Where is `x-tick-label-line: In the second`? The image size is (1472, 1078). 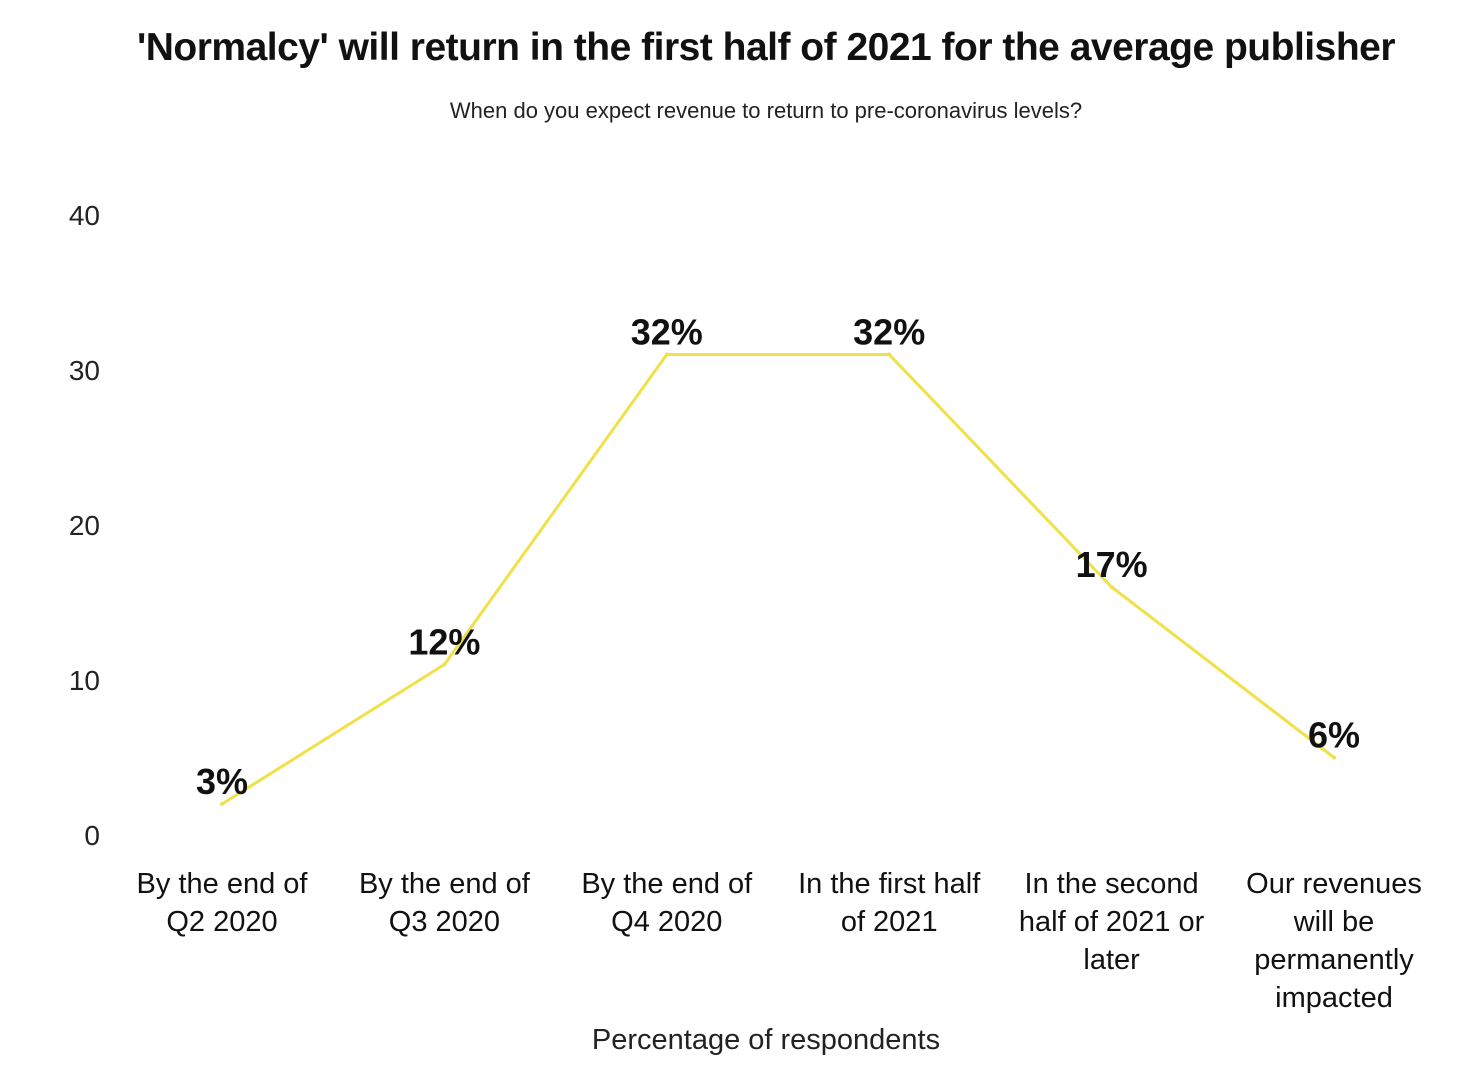
x-tick-label-line: In the second is located at coordinates (1112, 884).